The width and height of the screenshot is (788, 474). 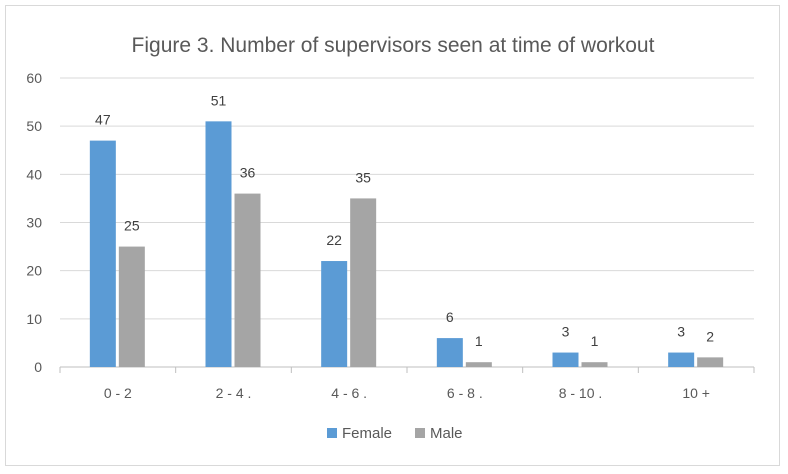 What do you see at coordinates (349, 393) in the screenshot?
I see `x-tick-label: 4 - 6 .` at bounding box center [349, 393].